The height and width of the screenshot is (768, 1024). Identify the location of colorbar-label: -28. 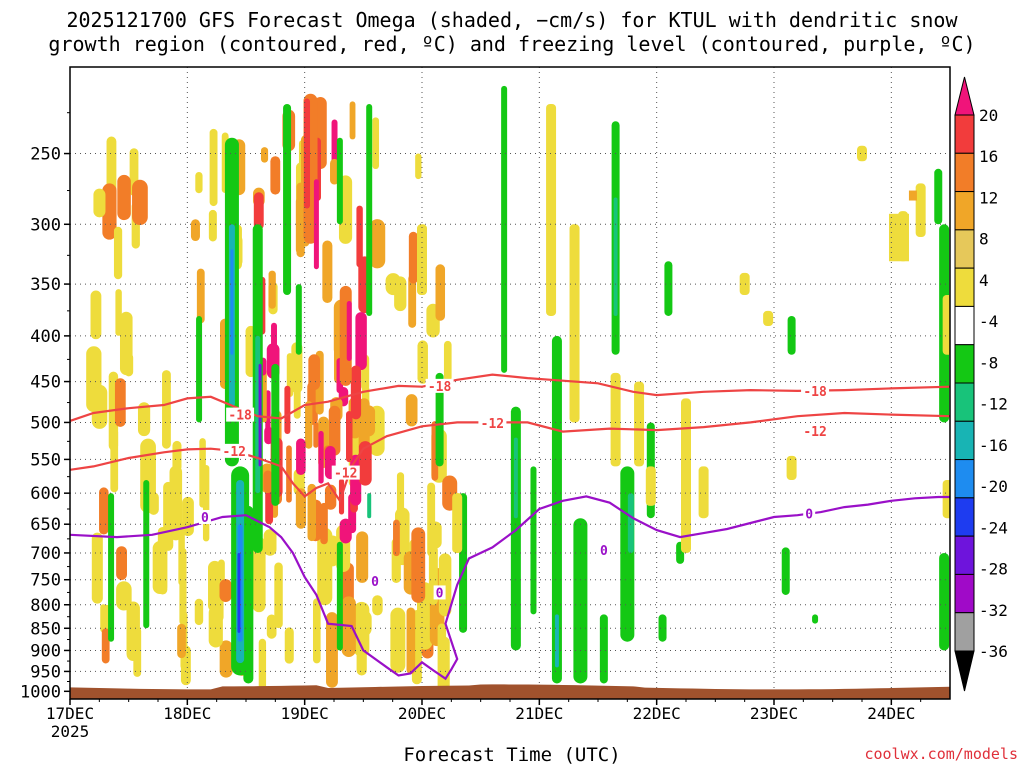
(993, 569).